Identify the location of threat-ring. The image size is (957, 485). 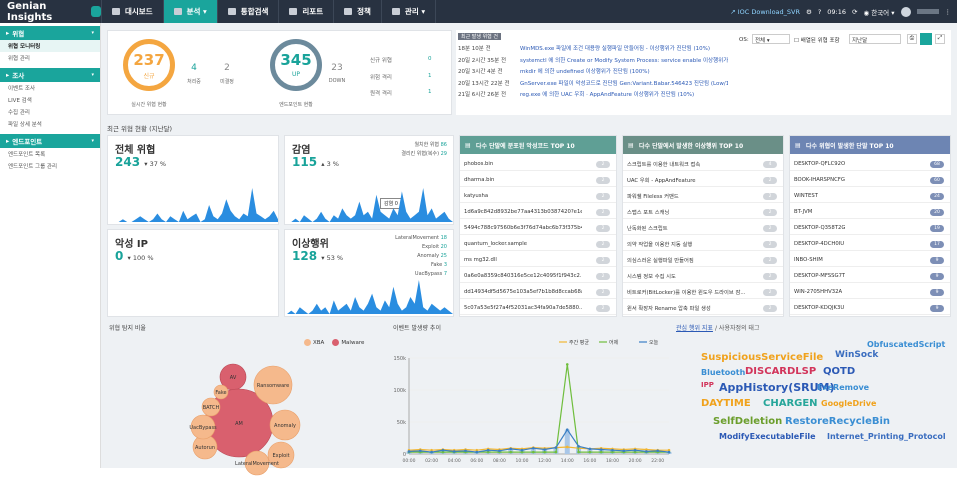
(149, 65).